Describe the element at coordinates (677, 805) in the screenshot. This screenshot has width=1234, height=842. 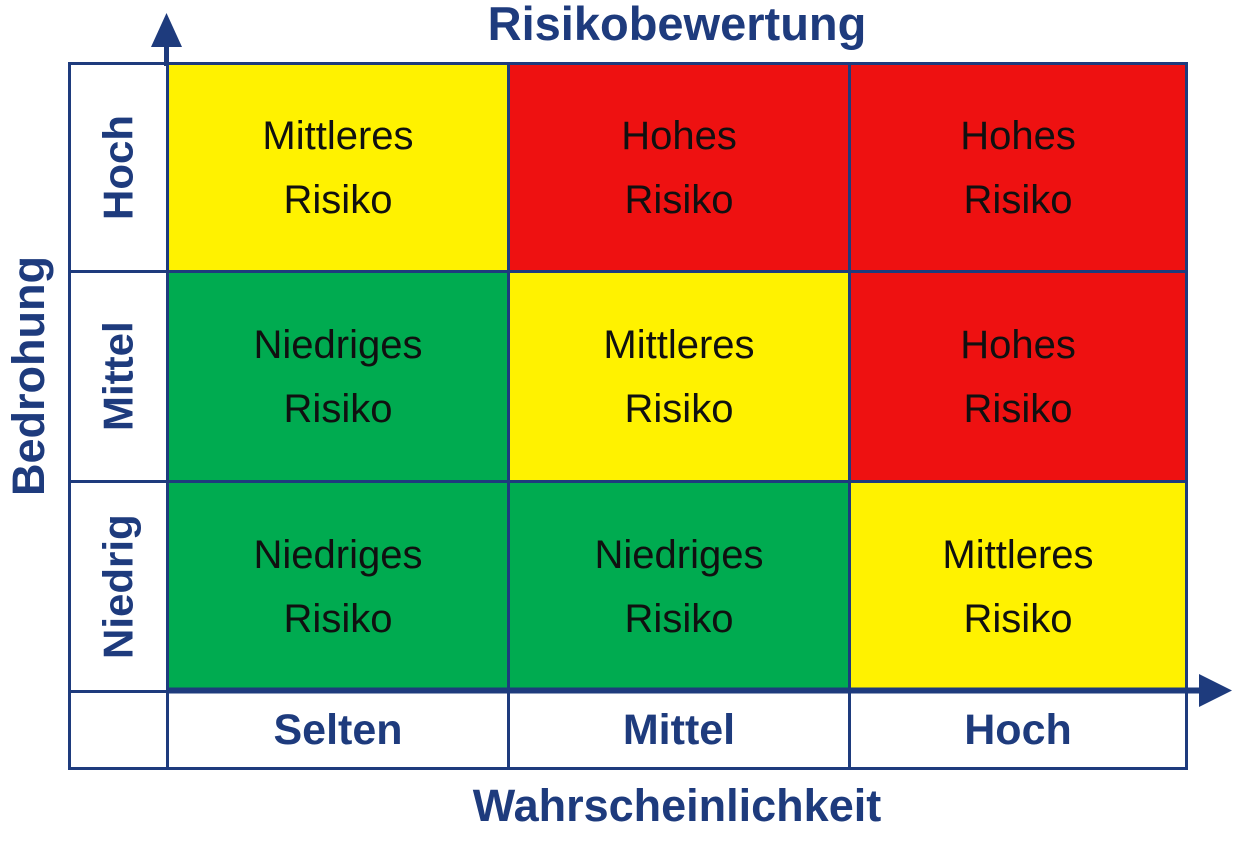
I see `x-axis-title: Wahrscheinlichkeit` at that location.